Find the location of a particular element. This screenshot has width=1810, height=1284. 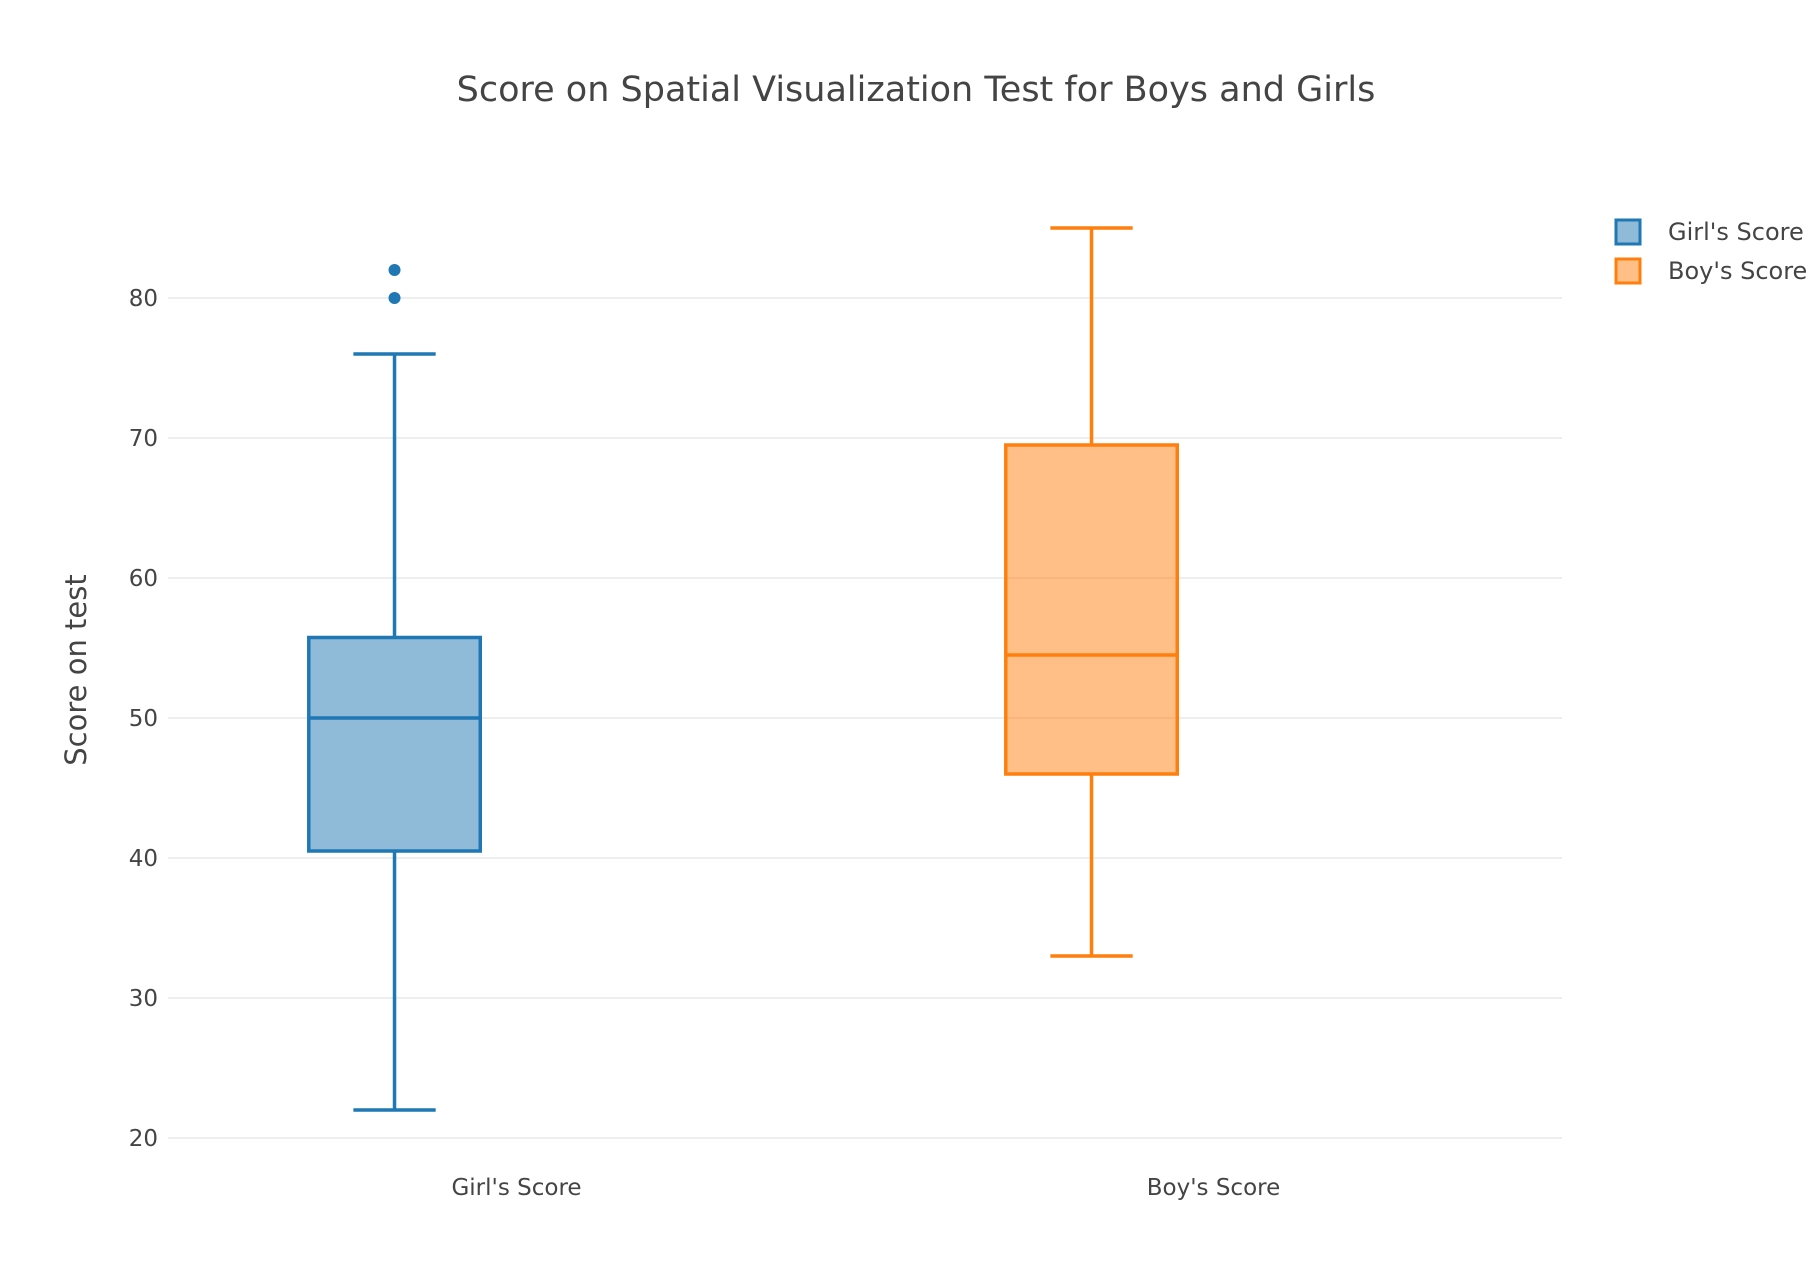

y-tick-label: 70 is located at coordinates (143, 439).